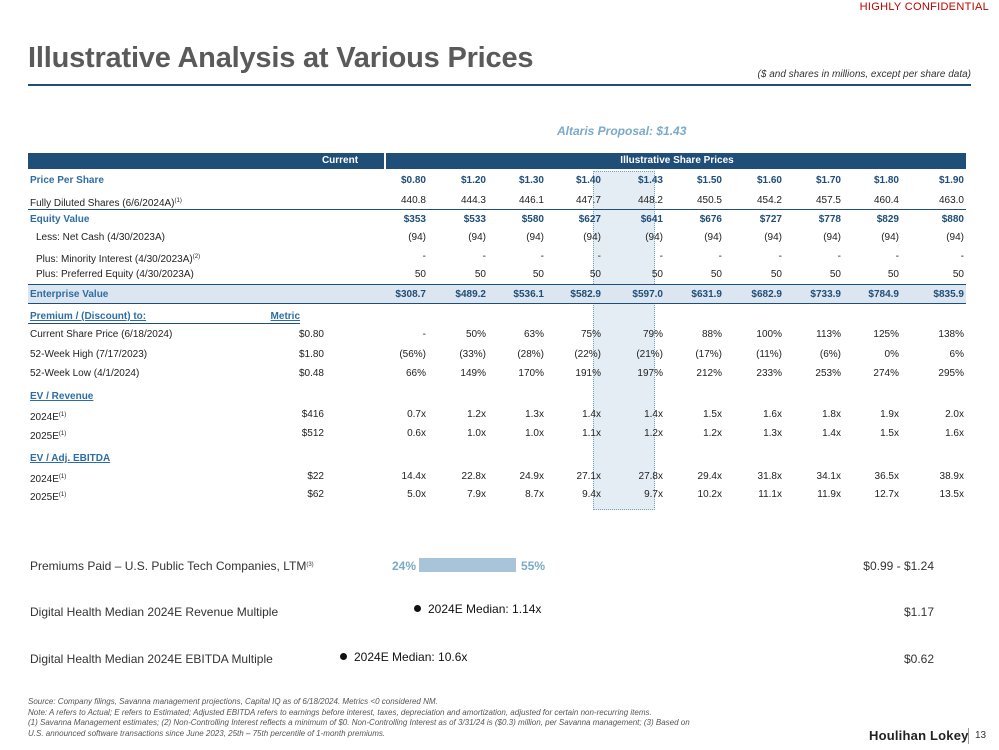 The height and width of the screenshot is (750, 999). Describe the element at coordinates (589, 219) in the screenshot. I see `value-cell: $627` at that location.